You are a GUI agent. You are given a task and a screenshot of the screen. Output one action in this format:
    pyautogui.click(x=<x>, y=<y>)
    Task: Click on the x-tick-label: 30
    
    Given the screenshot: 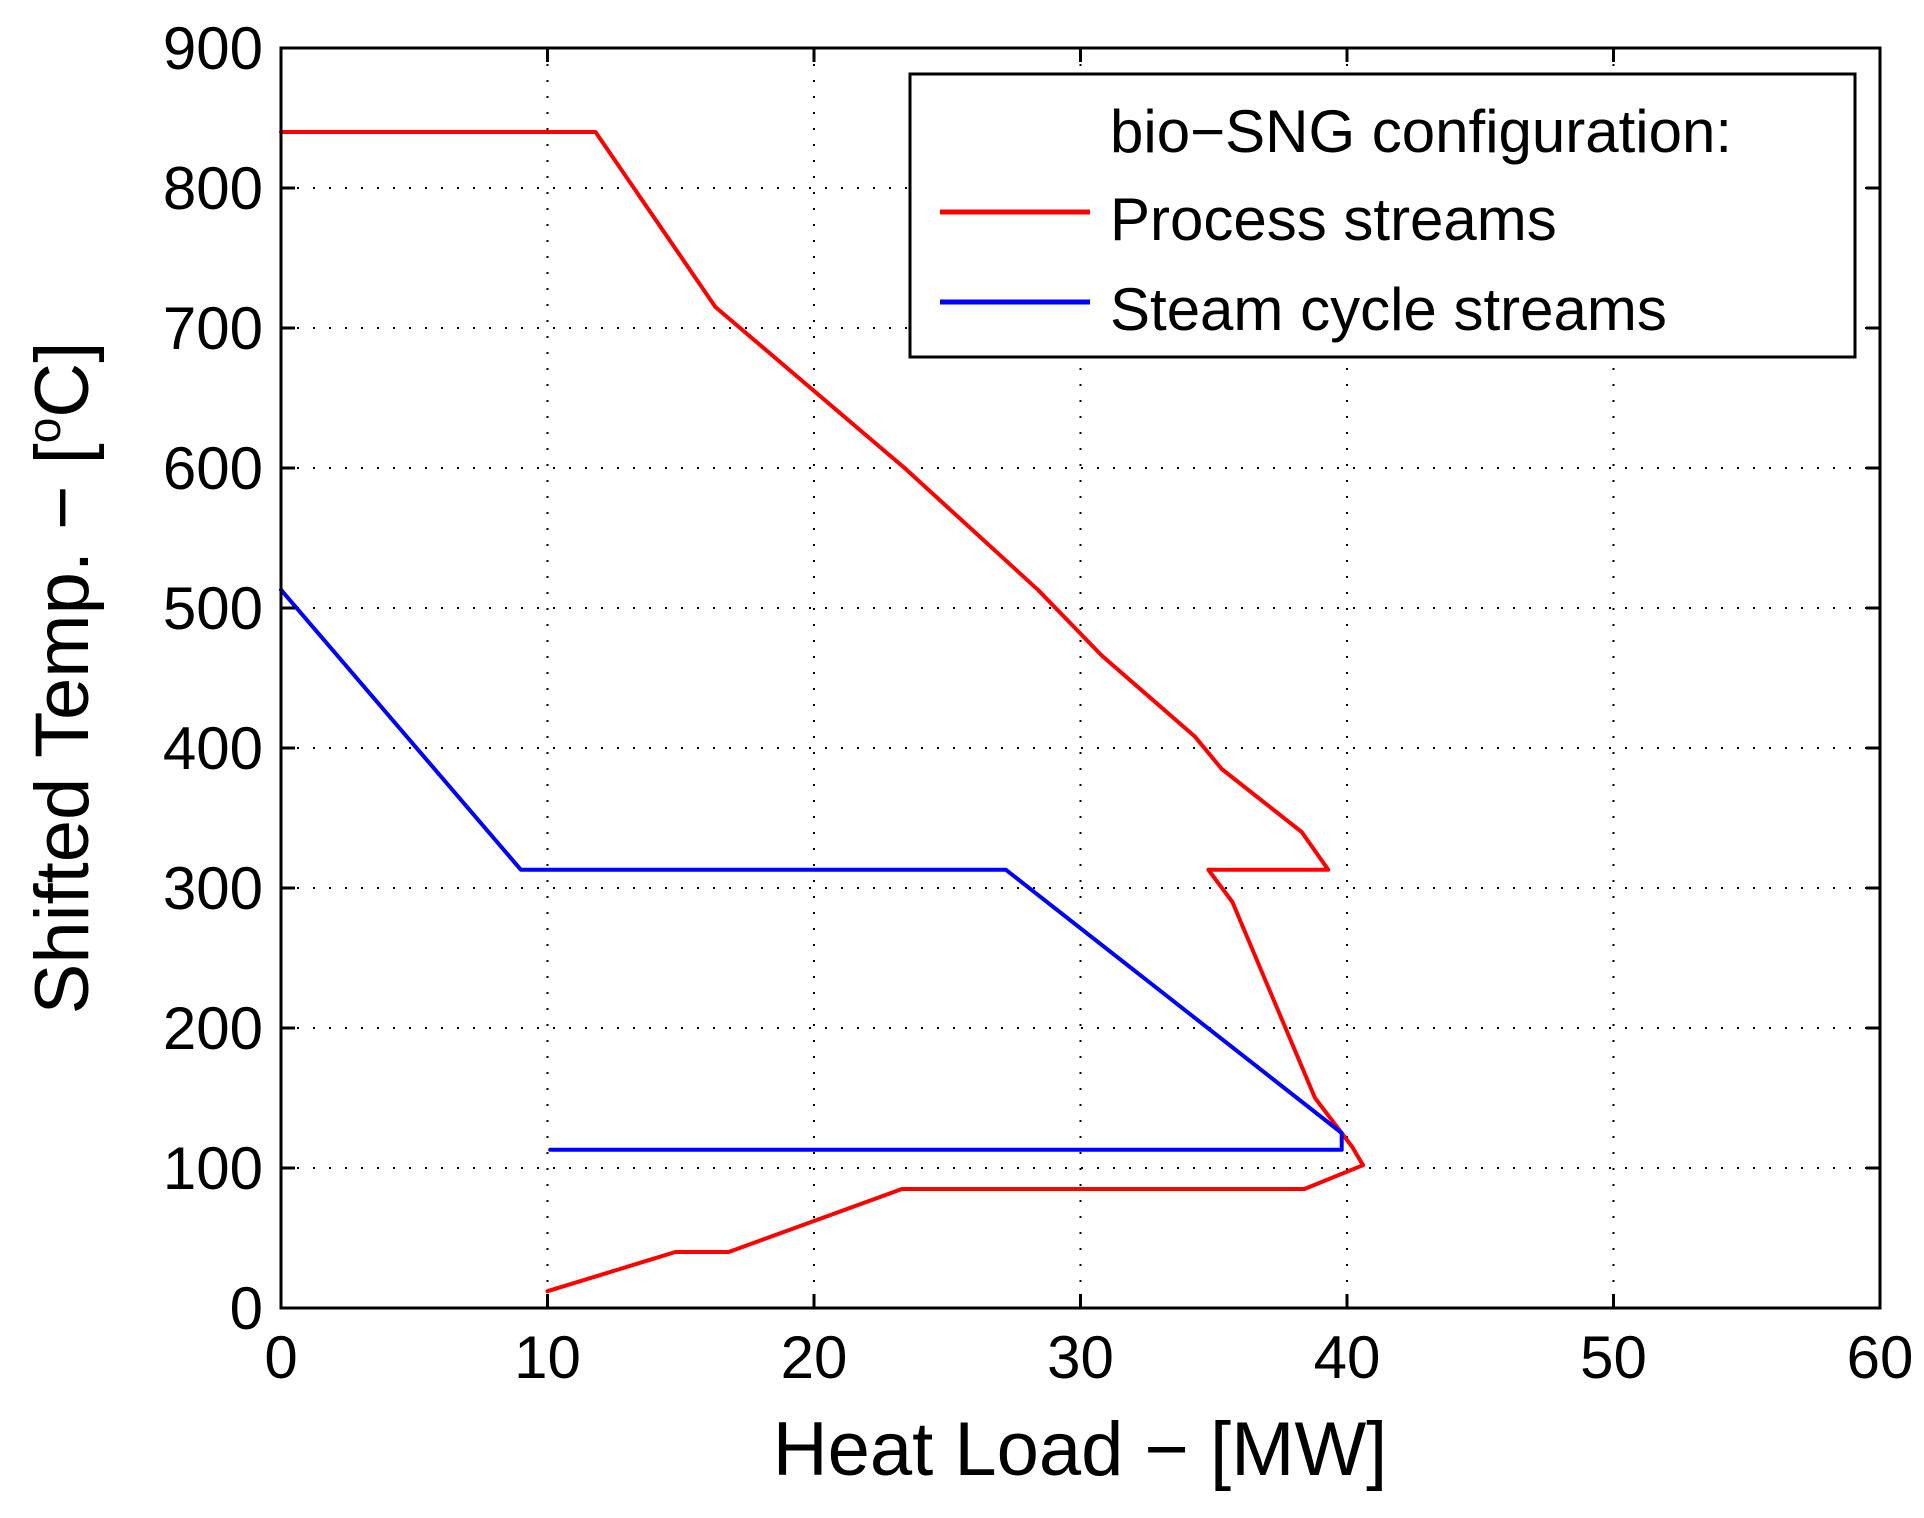 What is the action you would take?
    pyautogui.click(x=1080, y=1357)
    